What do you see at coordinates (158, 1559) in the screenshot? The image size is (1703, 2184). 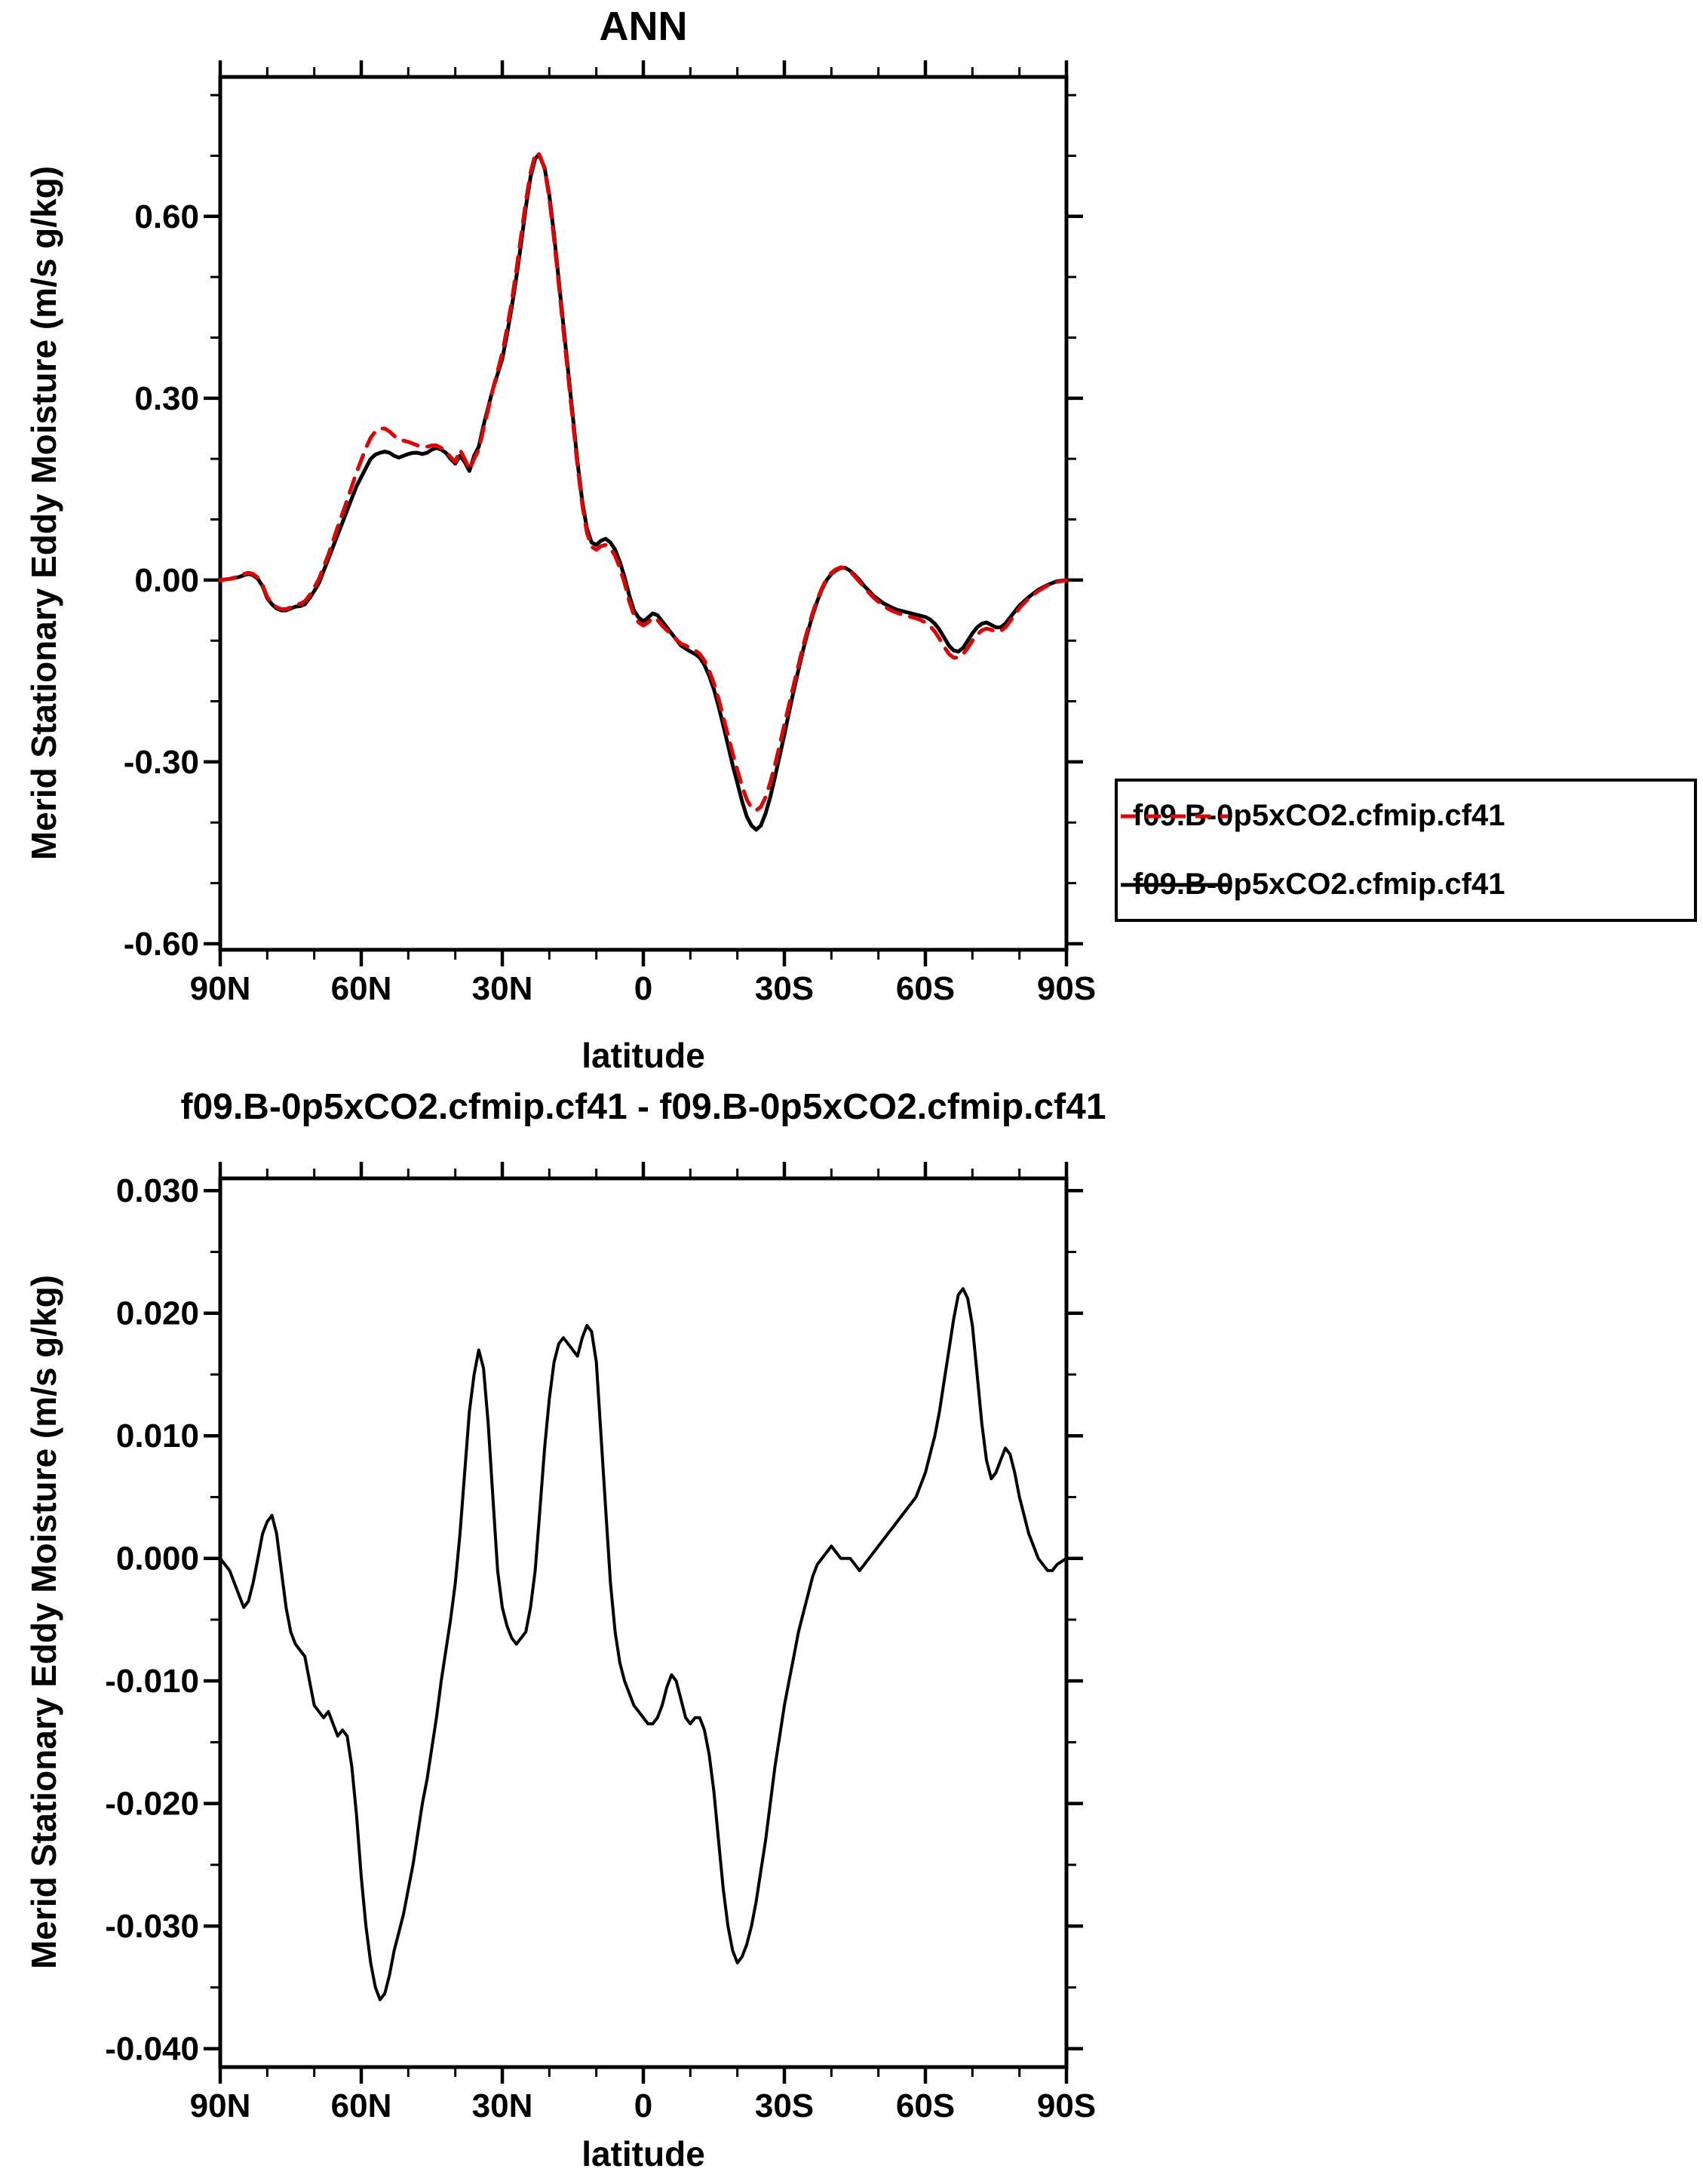 I see `y-tick-label: 0.000` at bounding box center [158, 1559].